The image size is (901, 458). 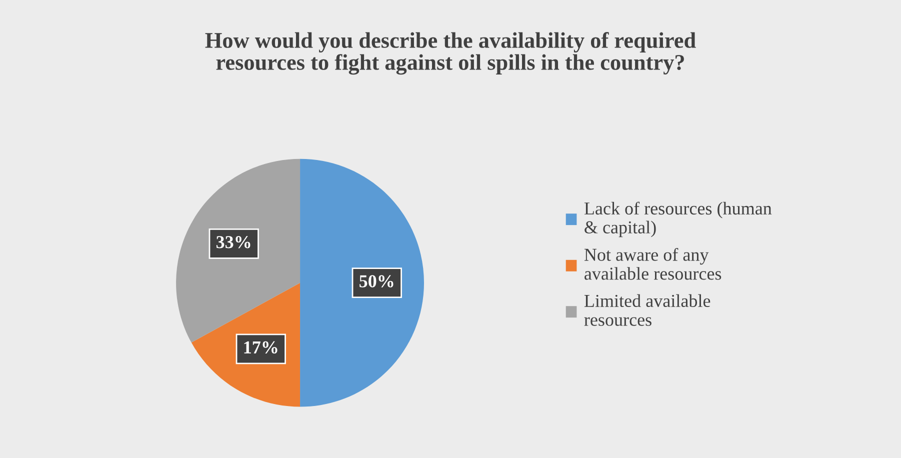 I want to click on legend-label: Not aware of any available resources, so click(x=653, y=264).